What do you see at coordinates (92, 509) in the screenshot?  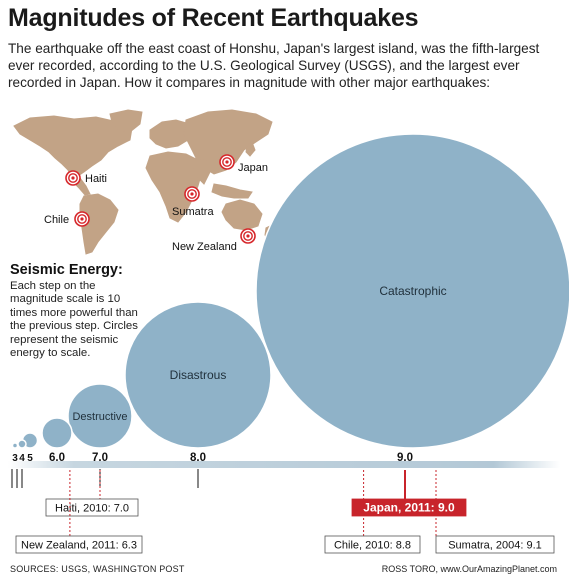 I see `event-label-haiti-2010-7-0: Haiti, 2010: 7.0` at bounding box center [92, 509].